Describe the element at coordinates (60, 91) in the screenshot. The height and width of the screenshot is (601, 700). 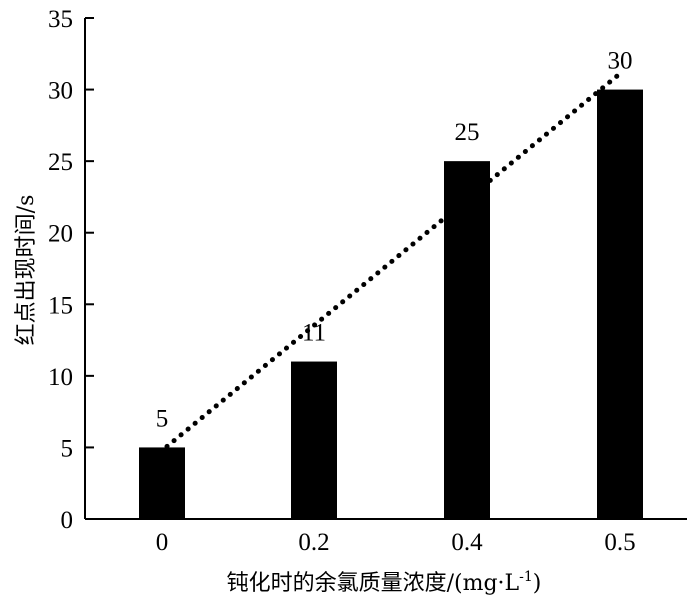
I see `y-tick-label: 30` at that location.